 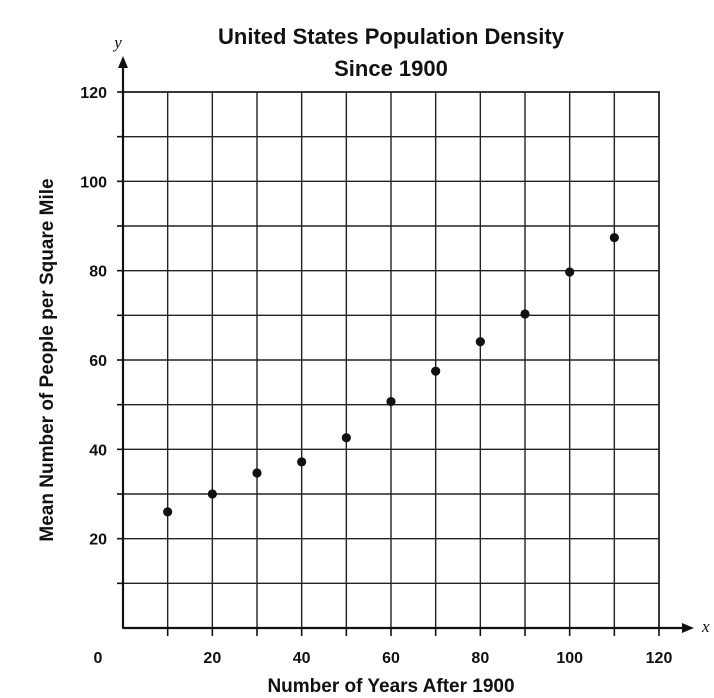 I want to click on chart-title-line-2: Since 1900, so click(x=391, y=68).